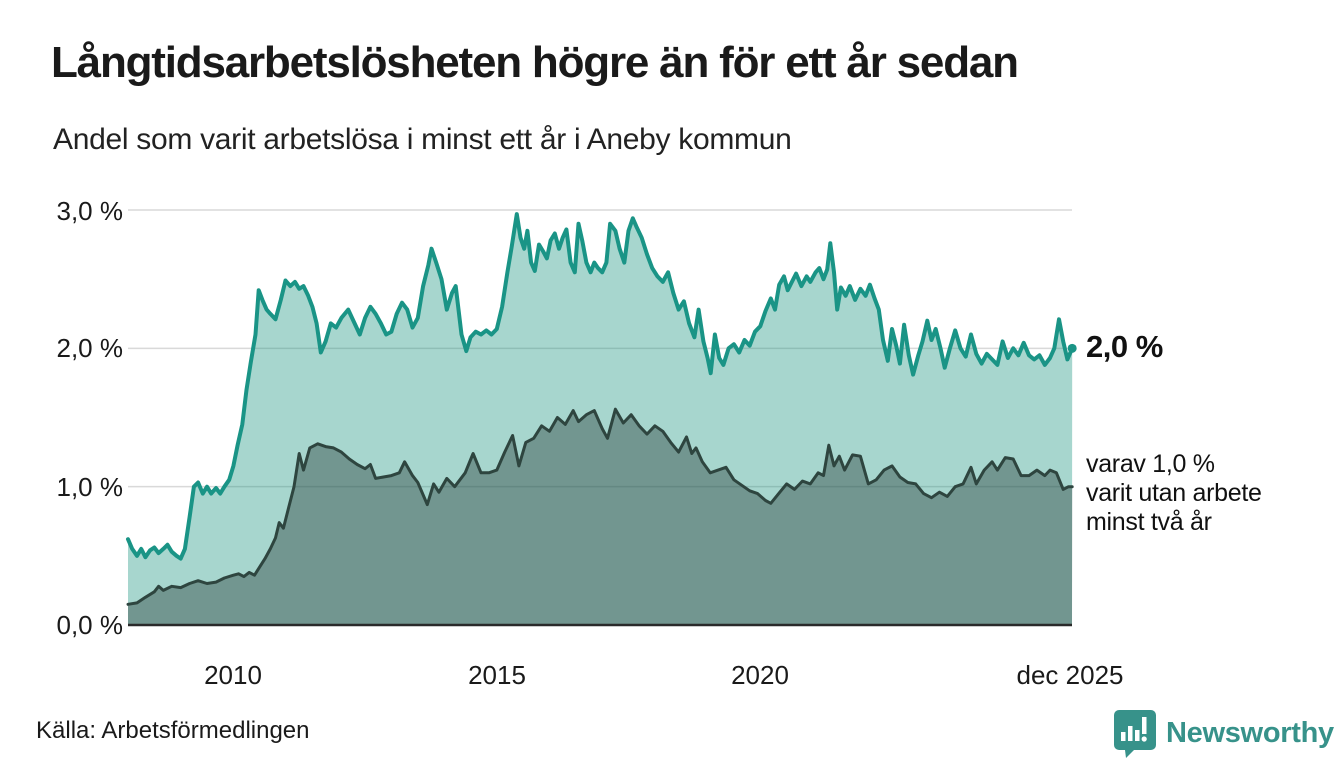 The height and width of the screenshot is (780, 1340). Describe the element at coordinates (90, 625) in the screenshot. I see `y-axis-label-0: 0,0 %` at that location.